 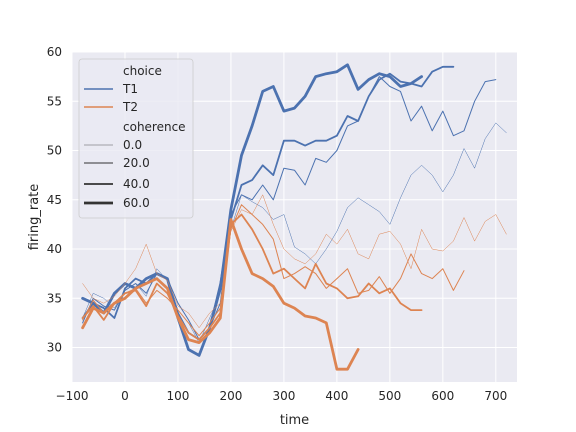 I want to click on y-tick-label: 60, so click(x=54, y=52).